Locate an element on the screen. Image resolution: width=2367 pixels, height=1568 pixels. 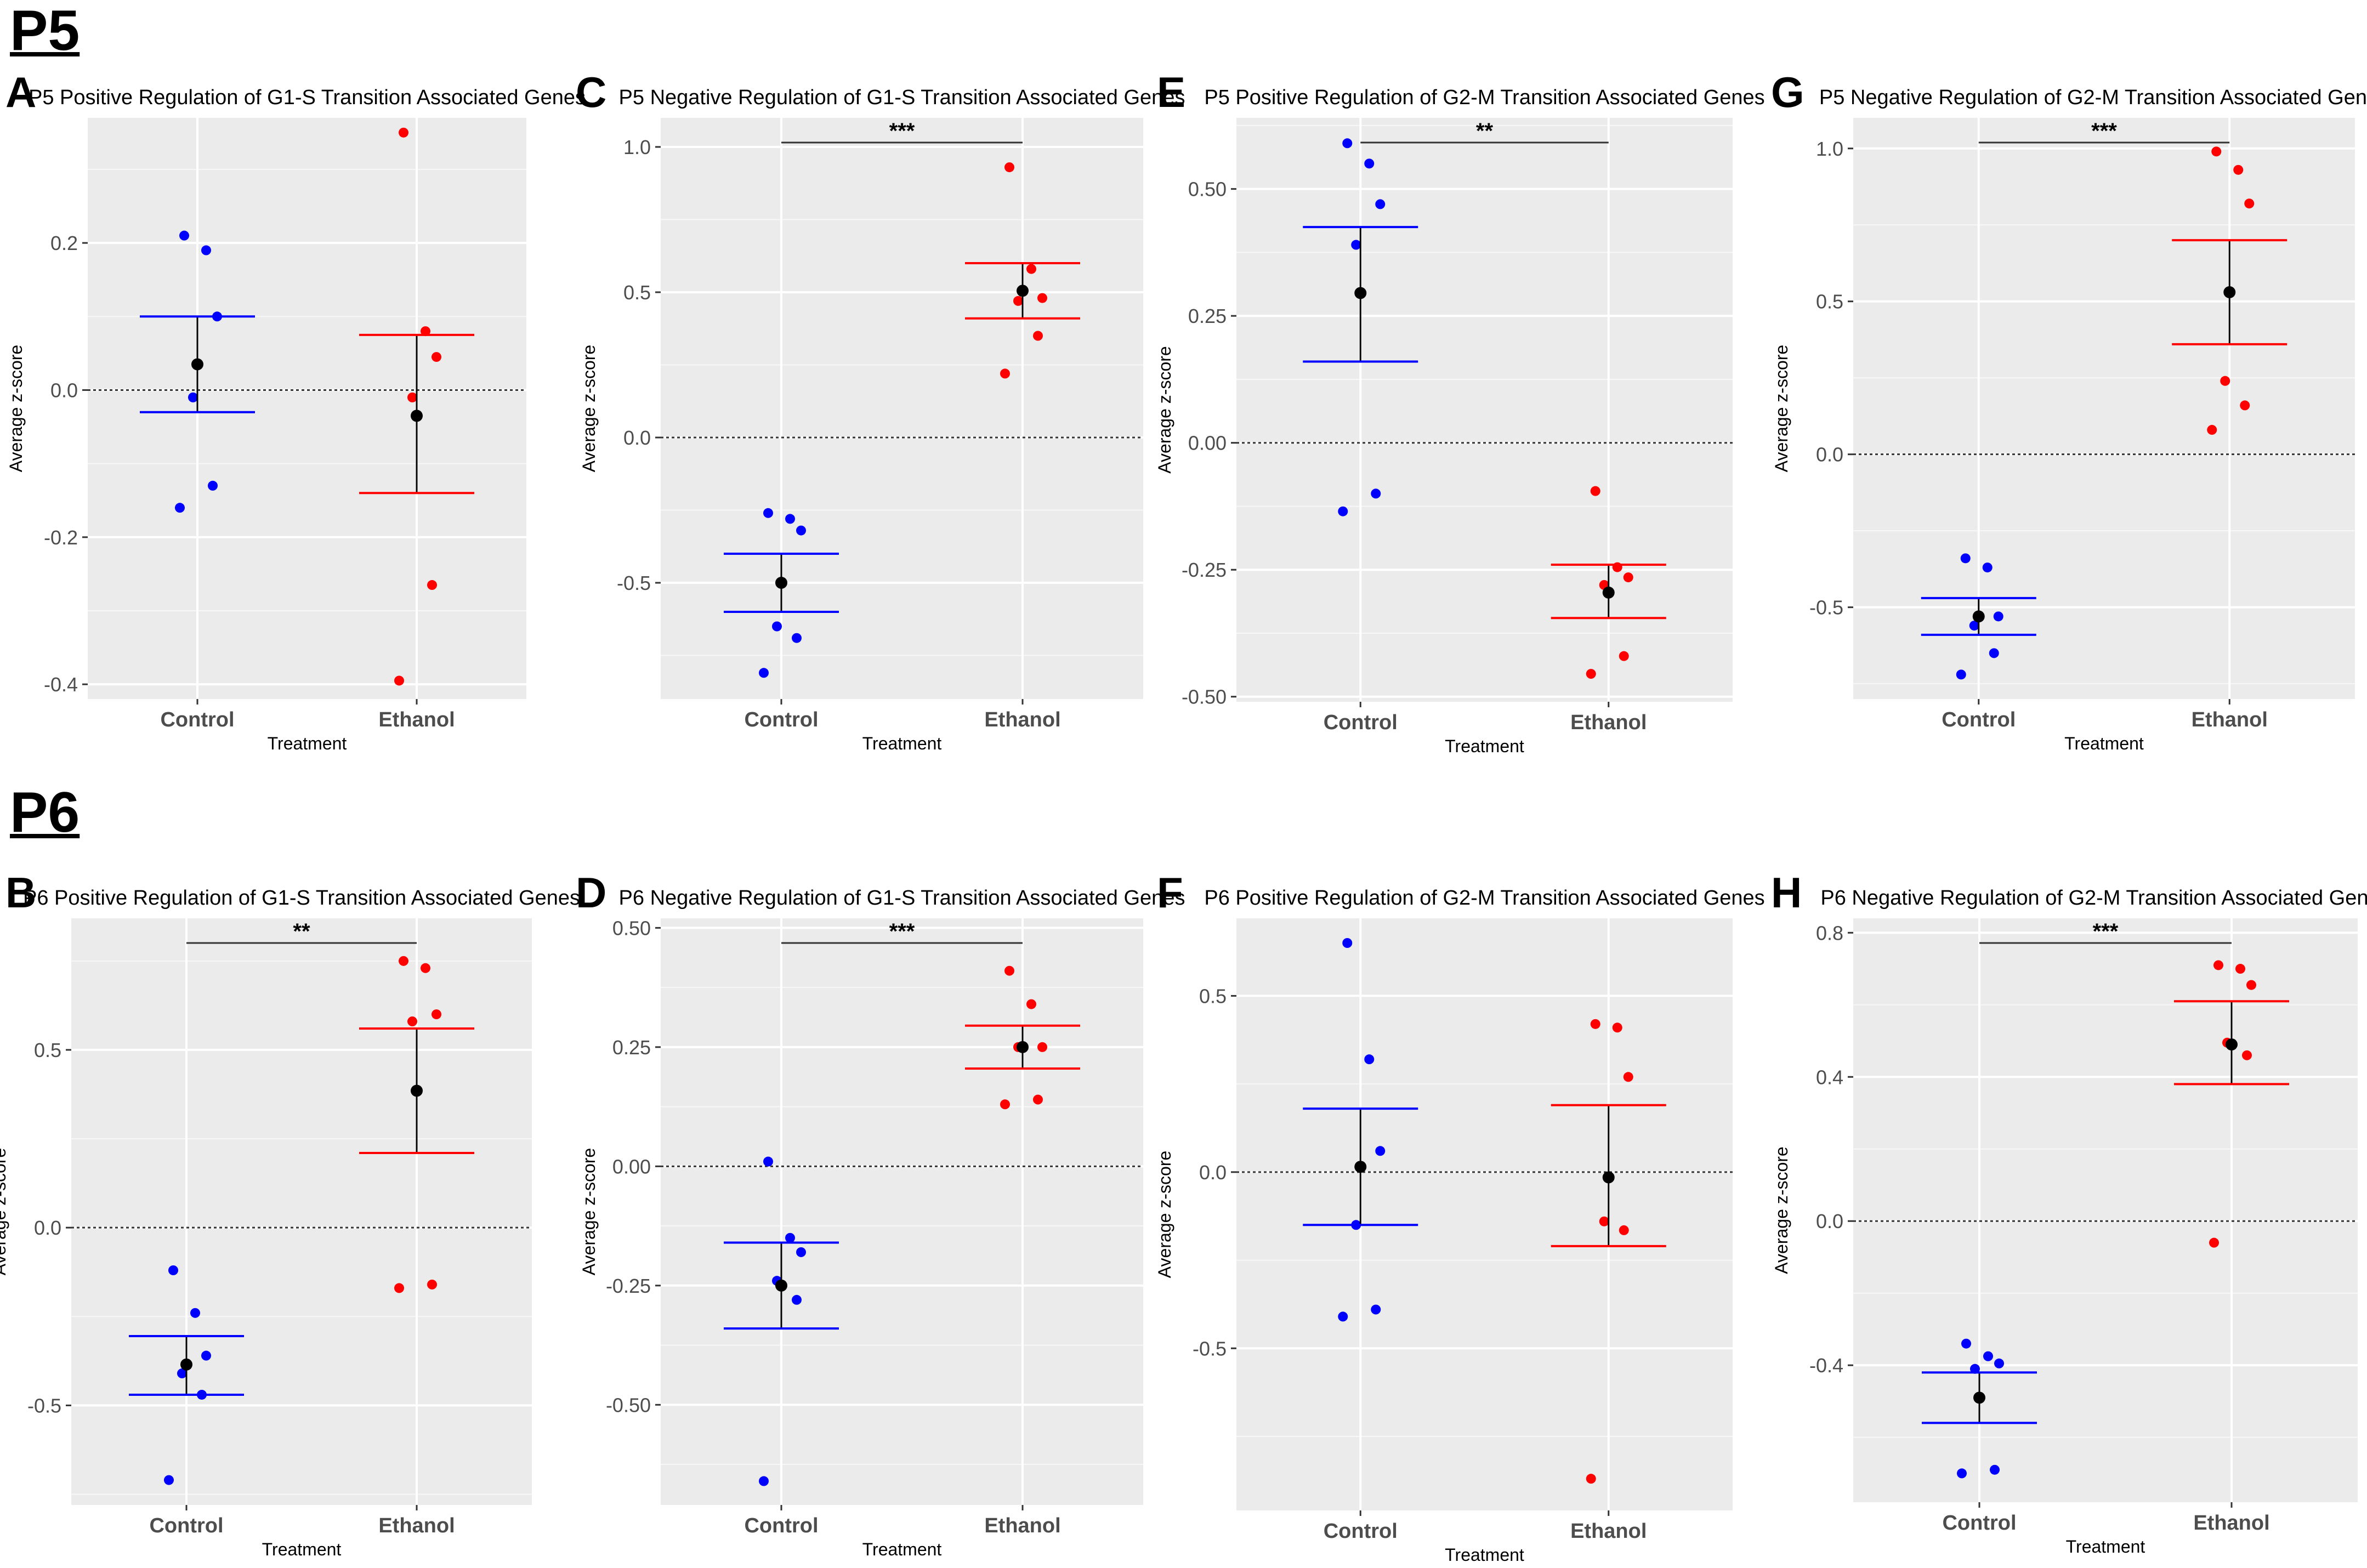
y-tick-label: -0.2 is located at coordinates (61, 537).